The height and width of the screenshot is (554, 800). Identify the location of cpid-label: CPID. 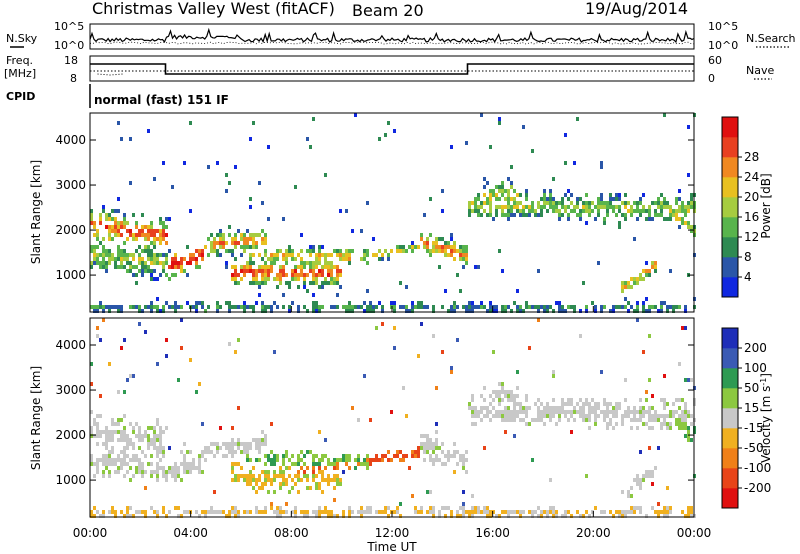
(20, 96).